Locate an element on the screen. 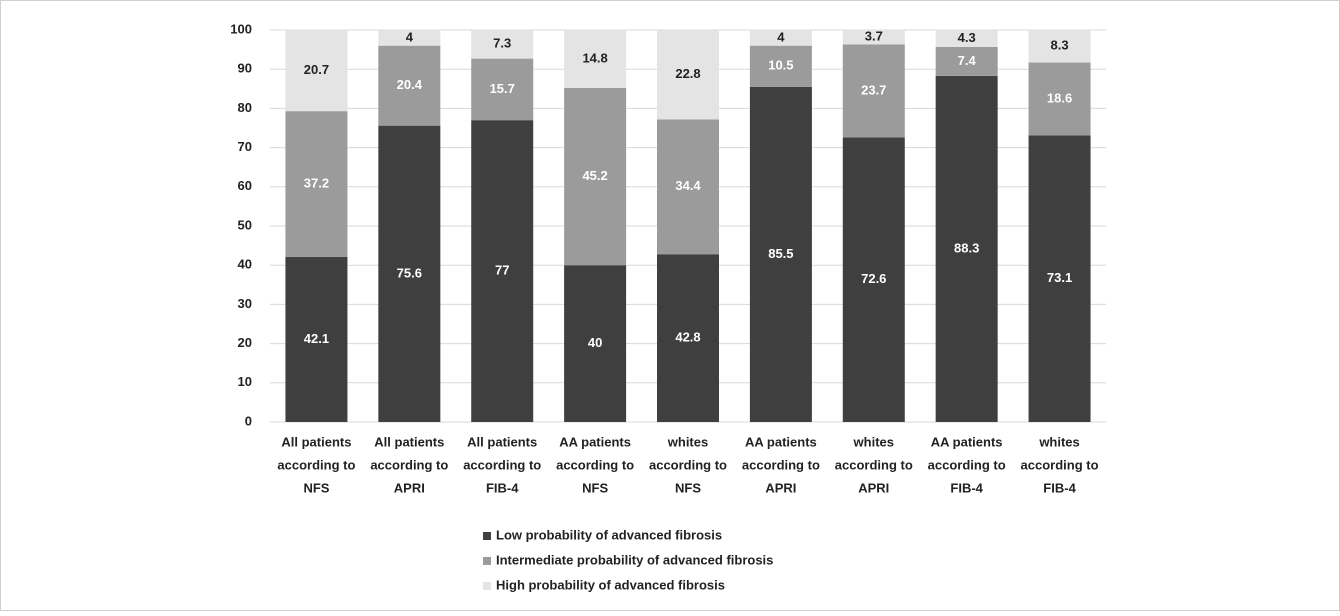  data-label: 18.6 is located at coordinates (1059, 97).